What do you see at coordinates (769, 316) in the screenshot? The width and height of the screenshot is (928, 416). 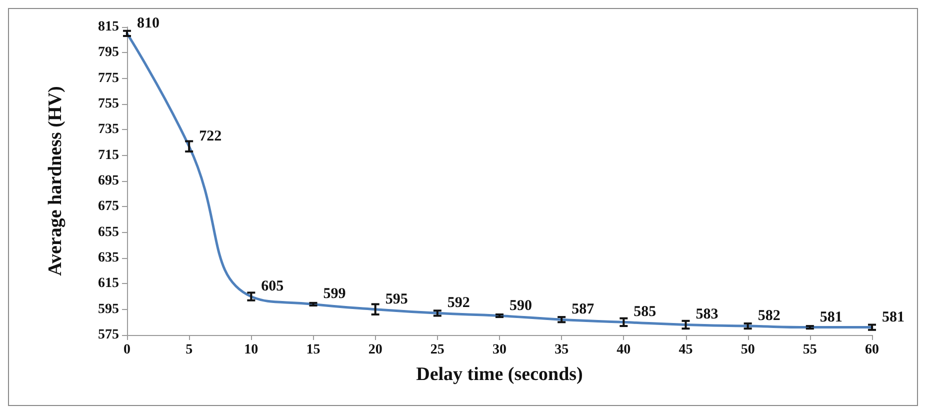 I see `data-label: 582` at bounding box center [769, 316].